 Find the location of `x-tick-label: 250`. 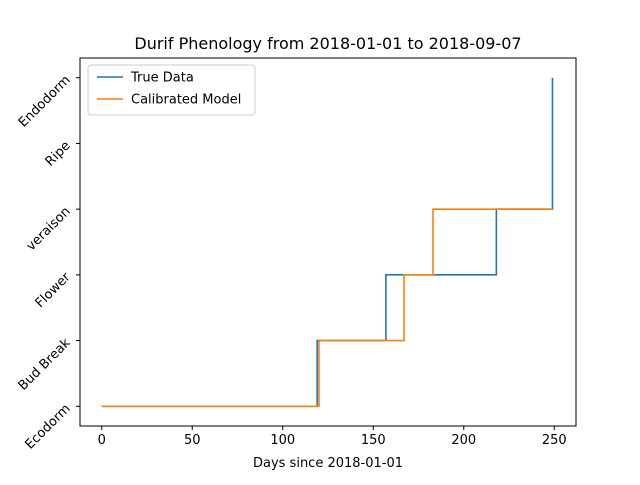

x-tick-label: 250 is located at coordinates (554, 440).